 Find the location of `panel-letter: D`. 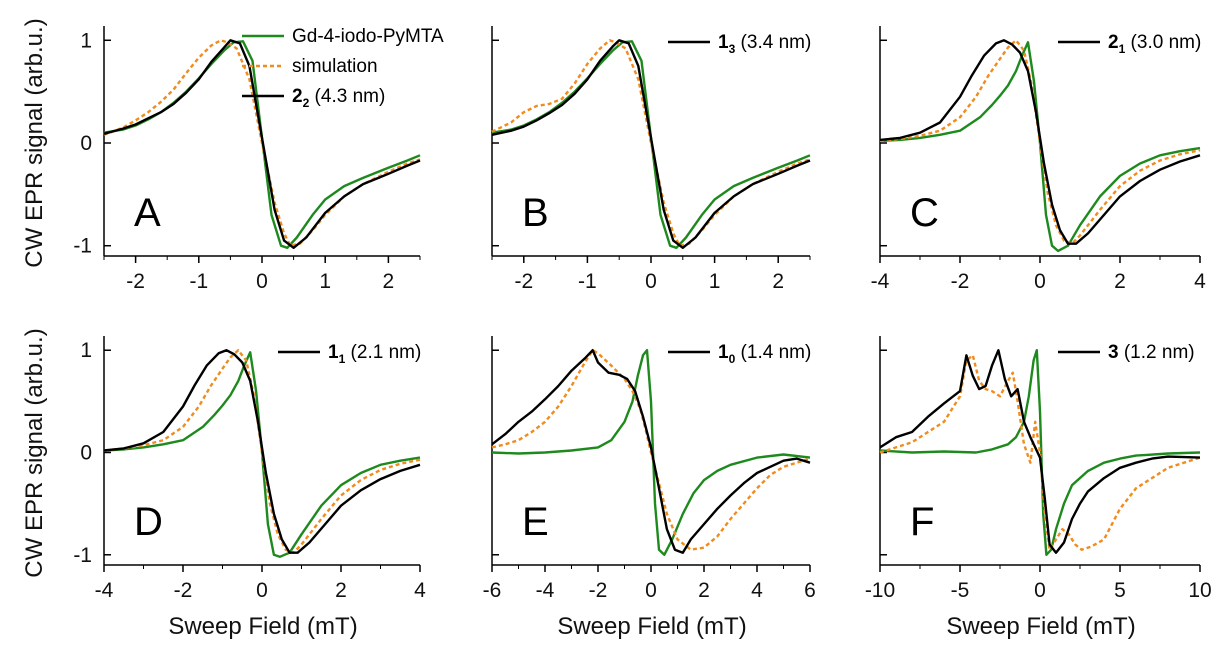

panel-letter: D is located at coordinates (148, 522).